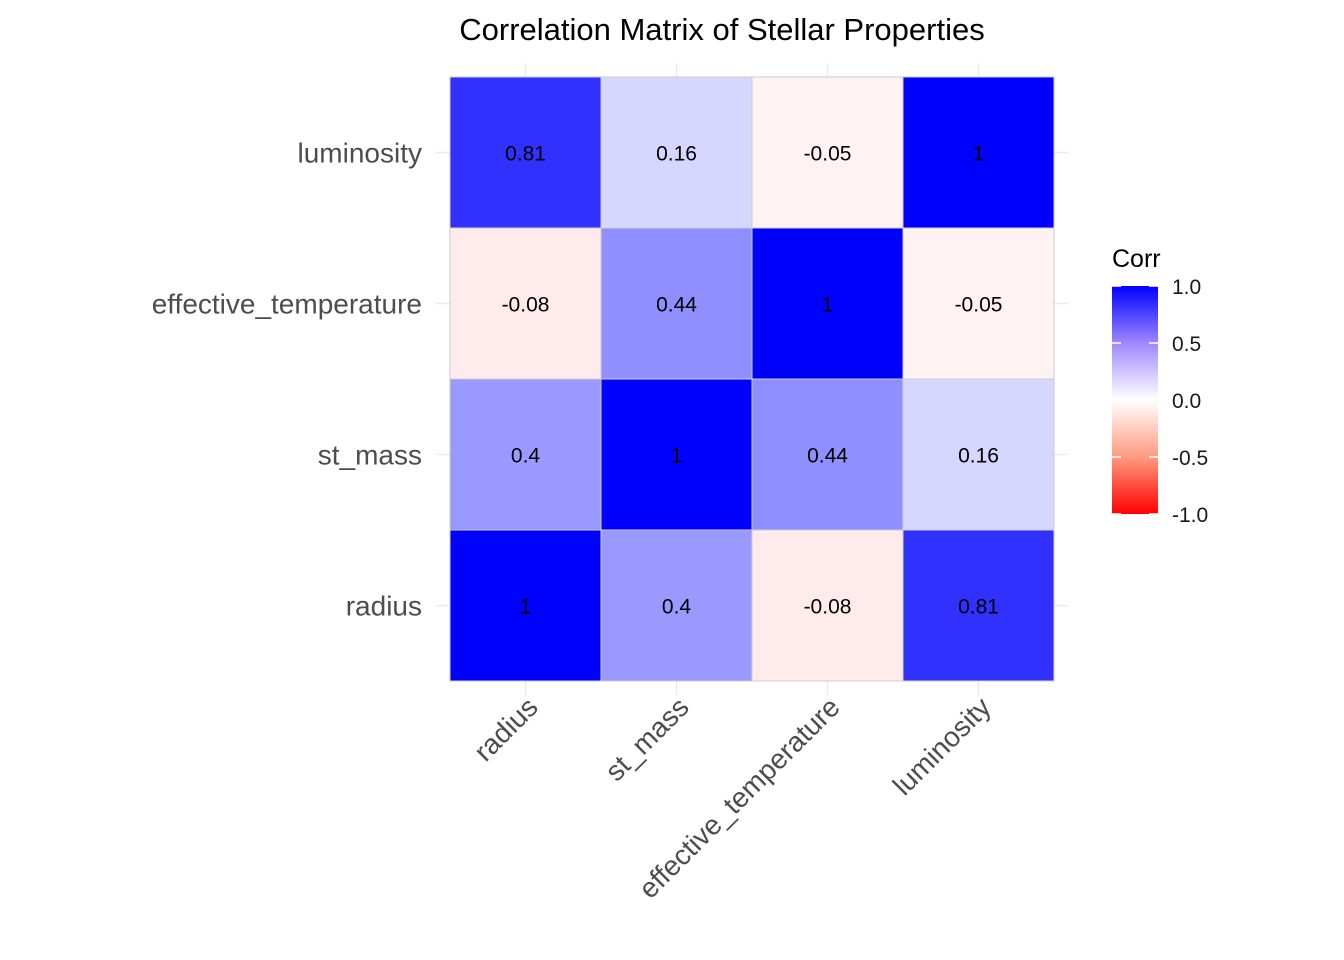  I want to click on legend-tick-label: 0.0, so click(1186, 401).